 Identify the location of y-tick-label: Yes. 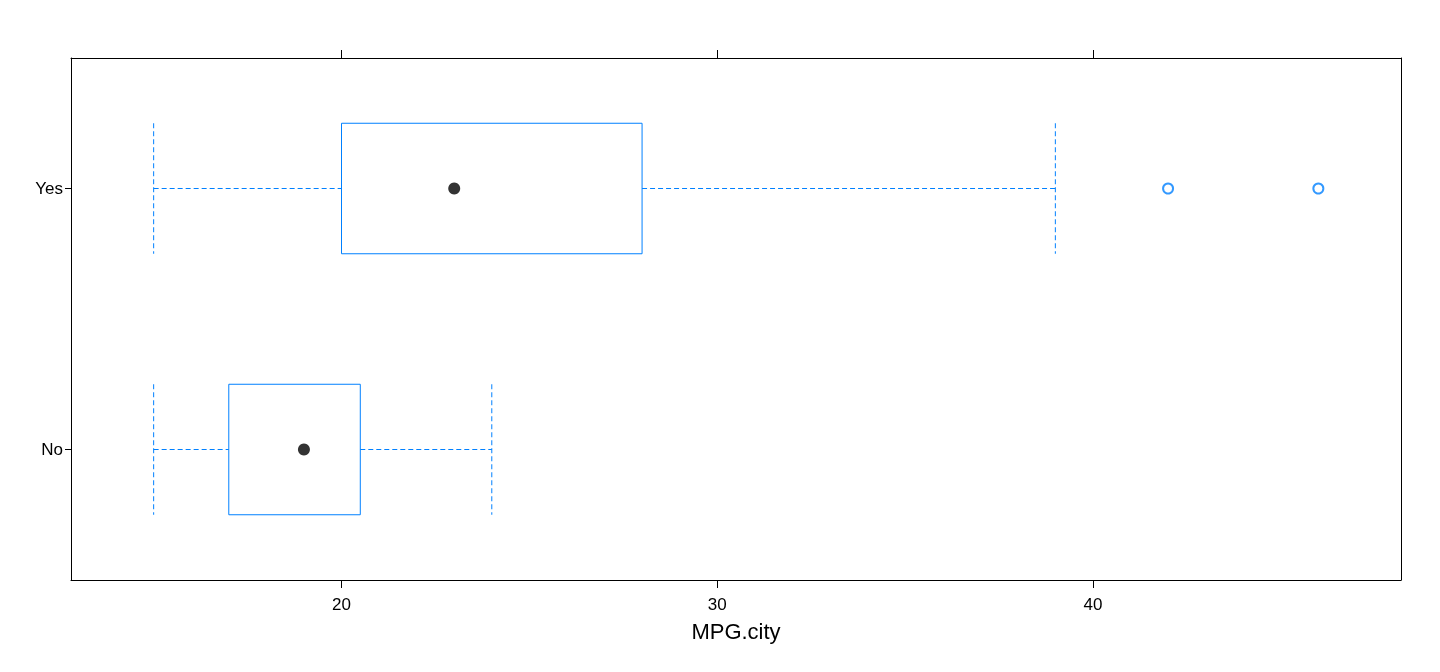
(49, 188).